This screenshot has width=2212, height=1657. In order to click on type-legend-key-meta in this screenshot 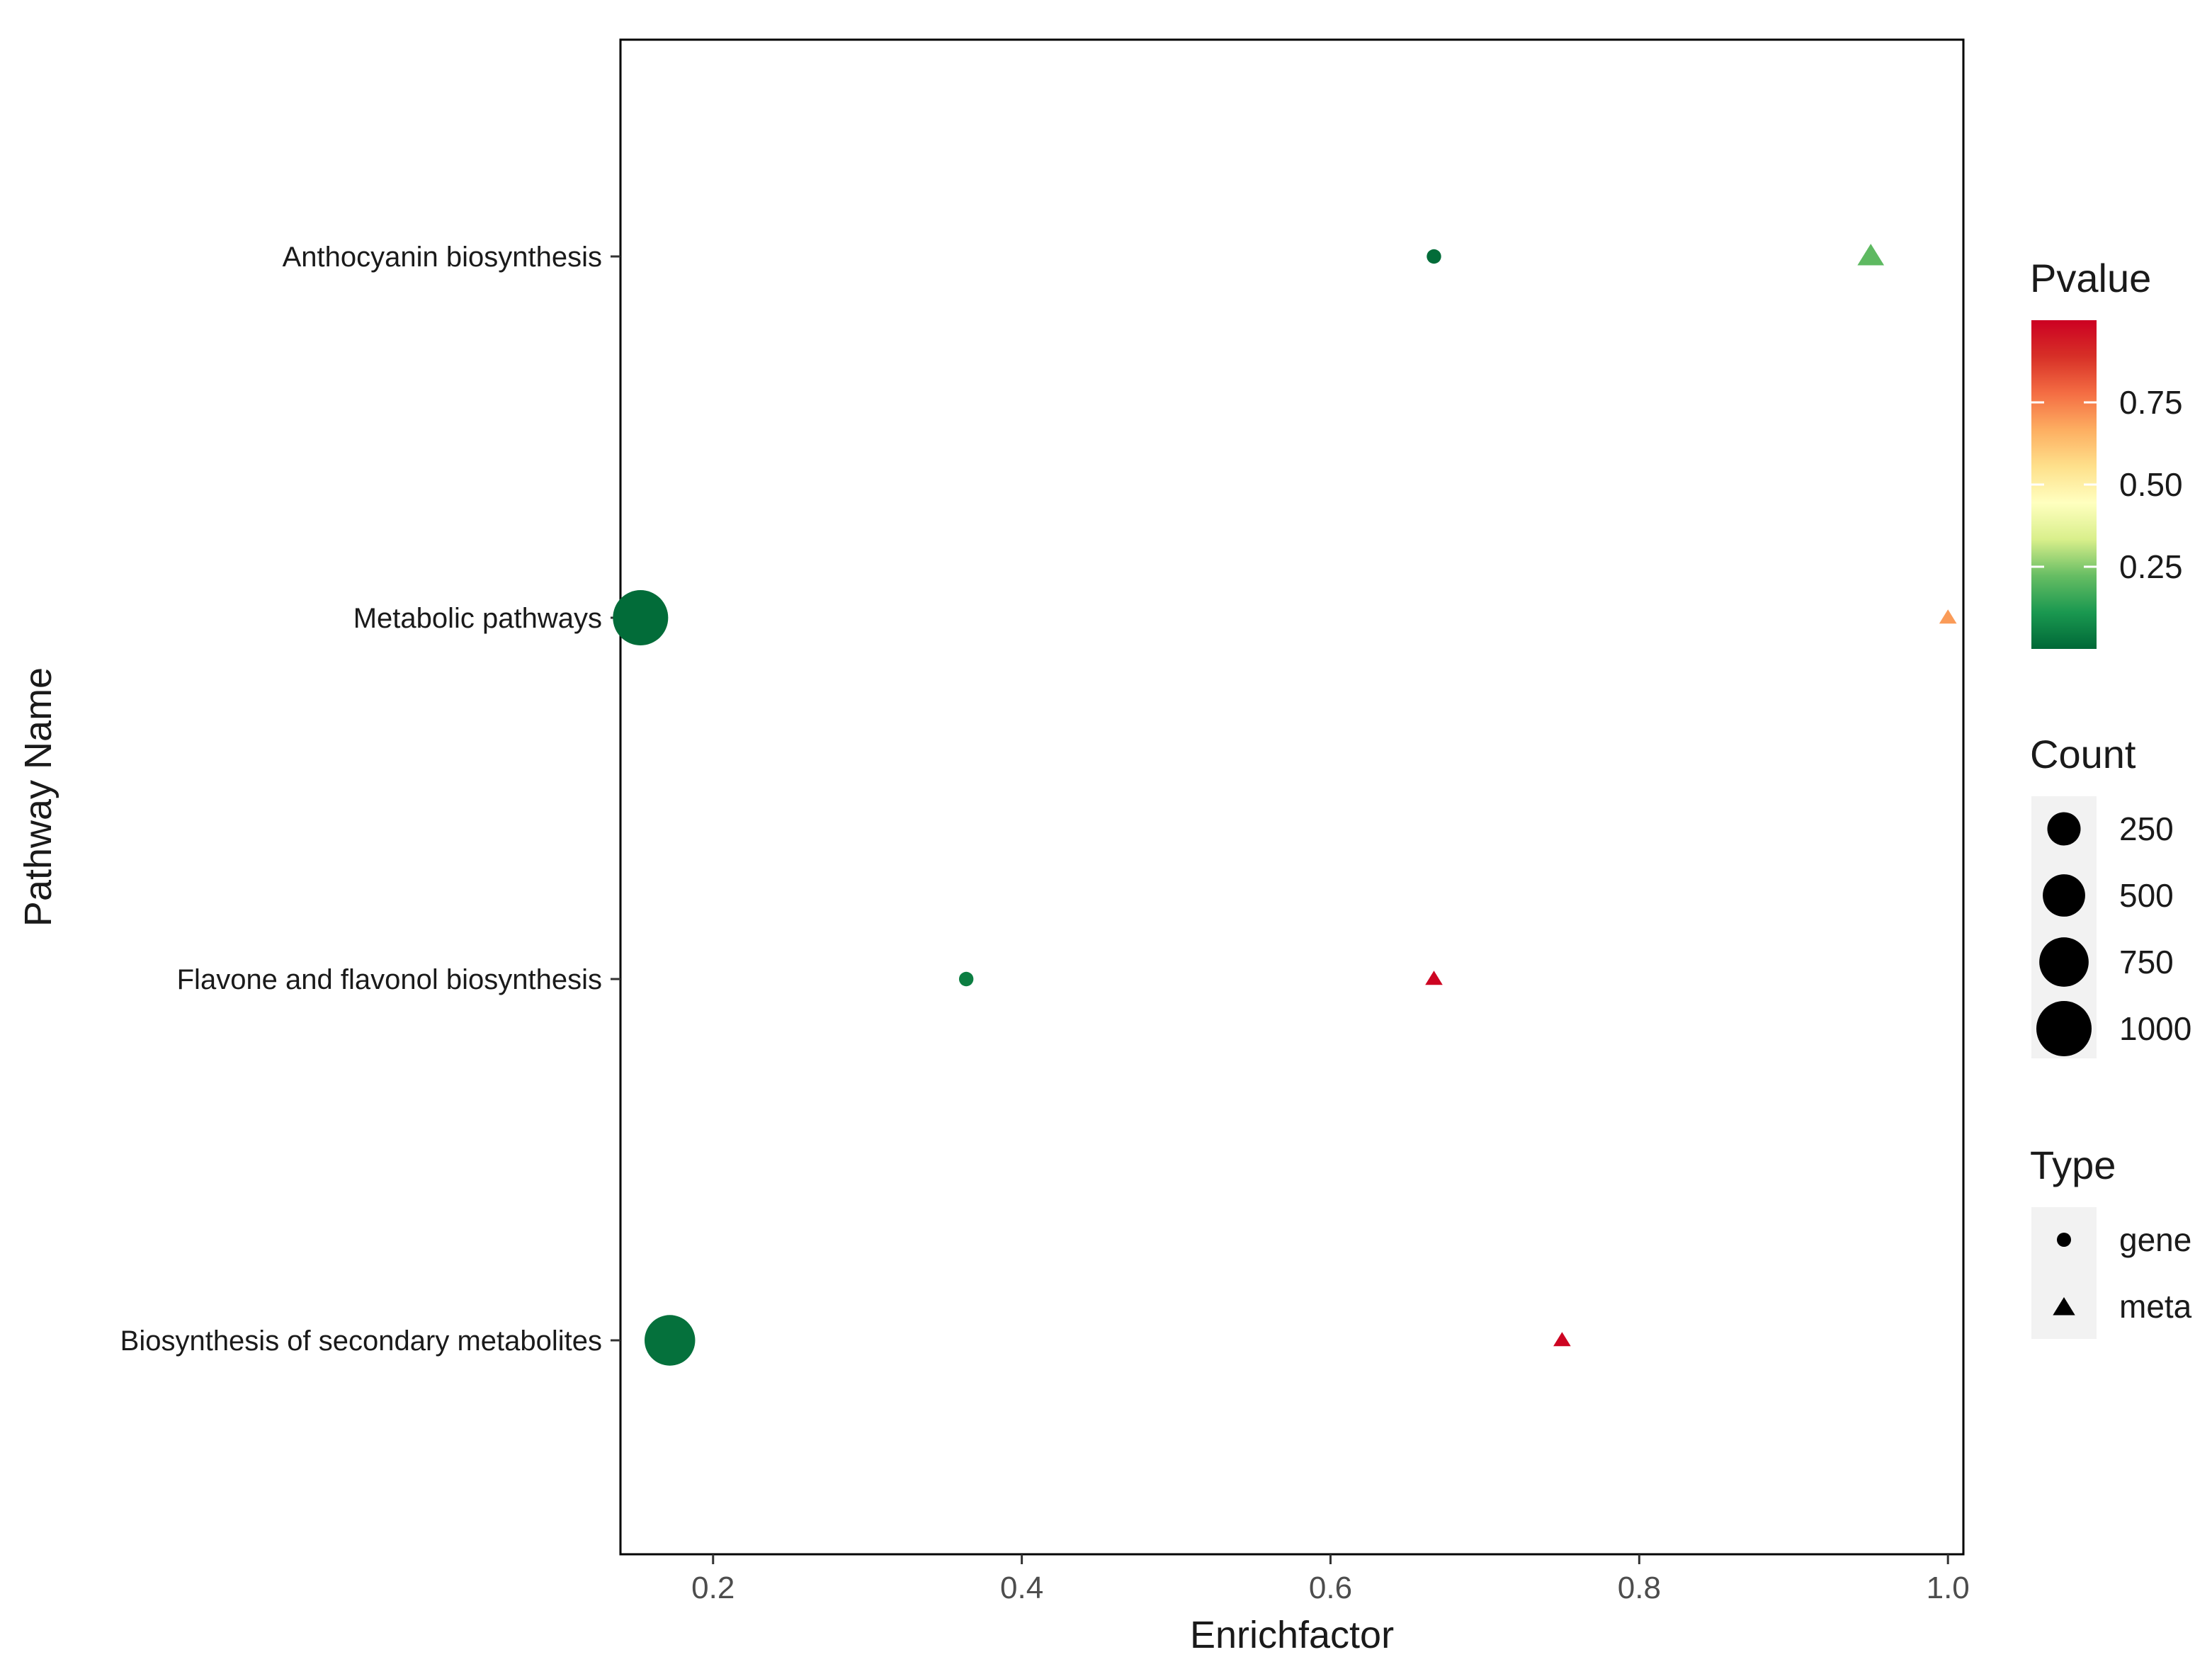, I will do `click(2064, 1306)`.